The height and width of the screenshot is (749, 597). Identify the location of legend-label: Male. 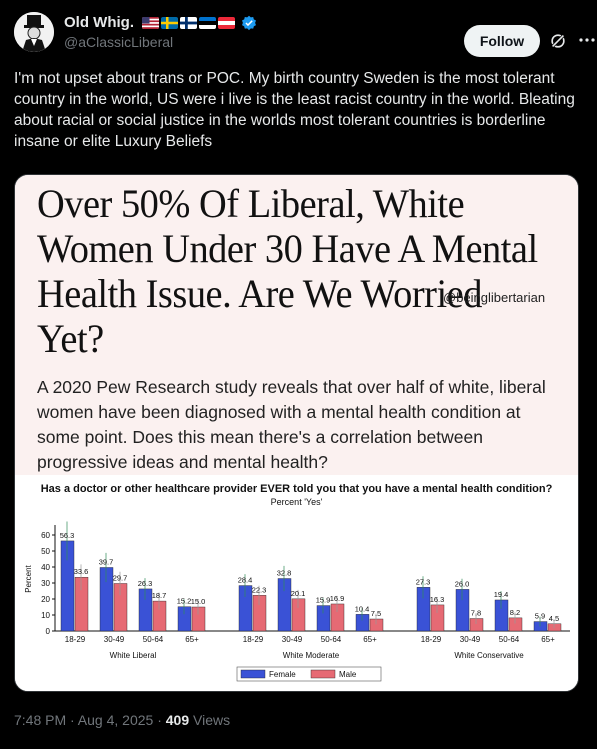
(348, 674).